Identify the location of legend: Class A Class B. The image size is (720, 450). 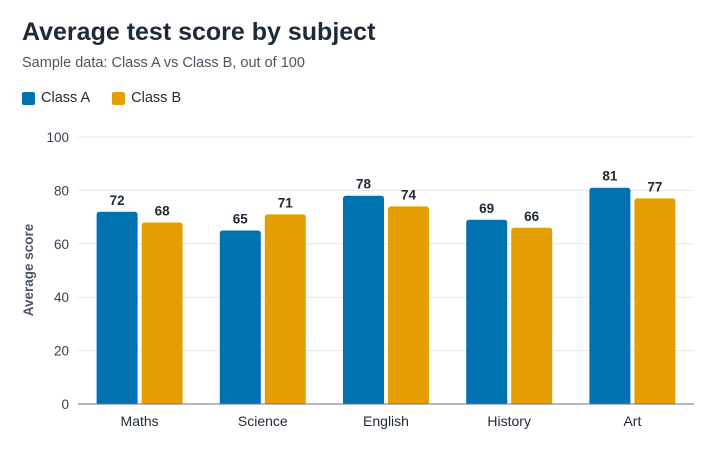
(112, 98).